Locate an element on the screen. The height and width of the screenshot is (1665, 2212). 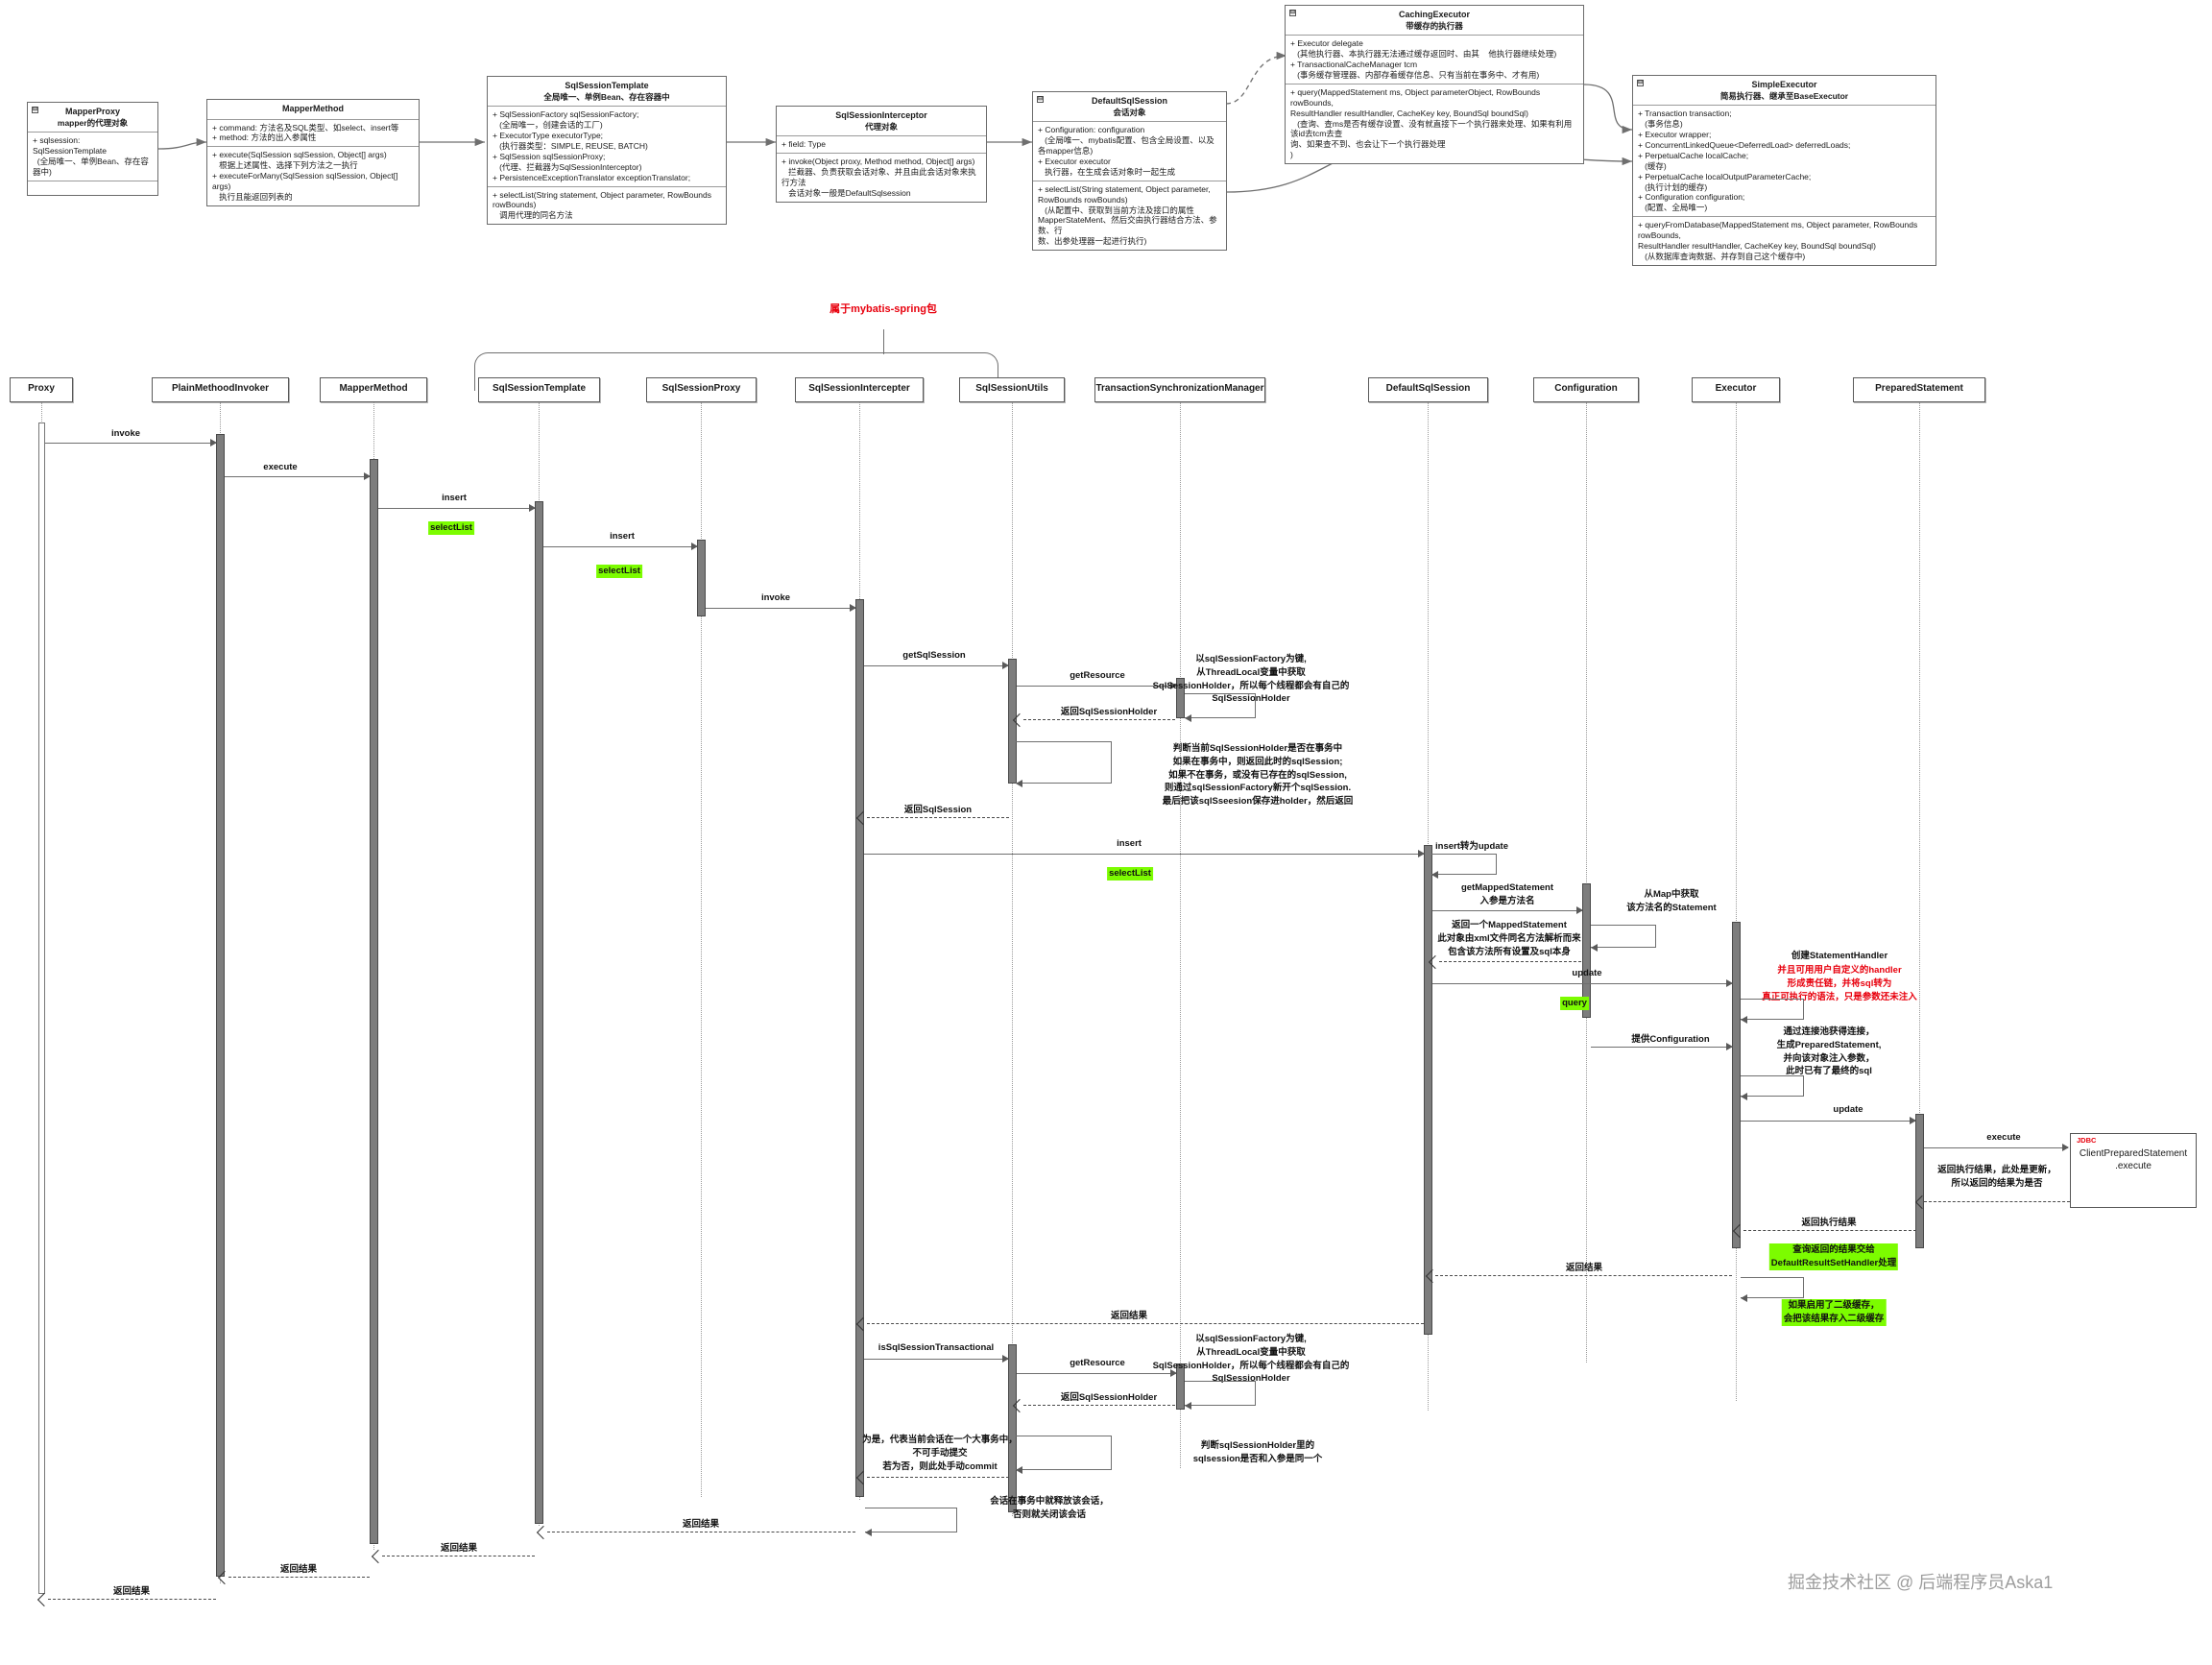
class-name: SqlSessionTemplate is located at coordinates (607, 85).